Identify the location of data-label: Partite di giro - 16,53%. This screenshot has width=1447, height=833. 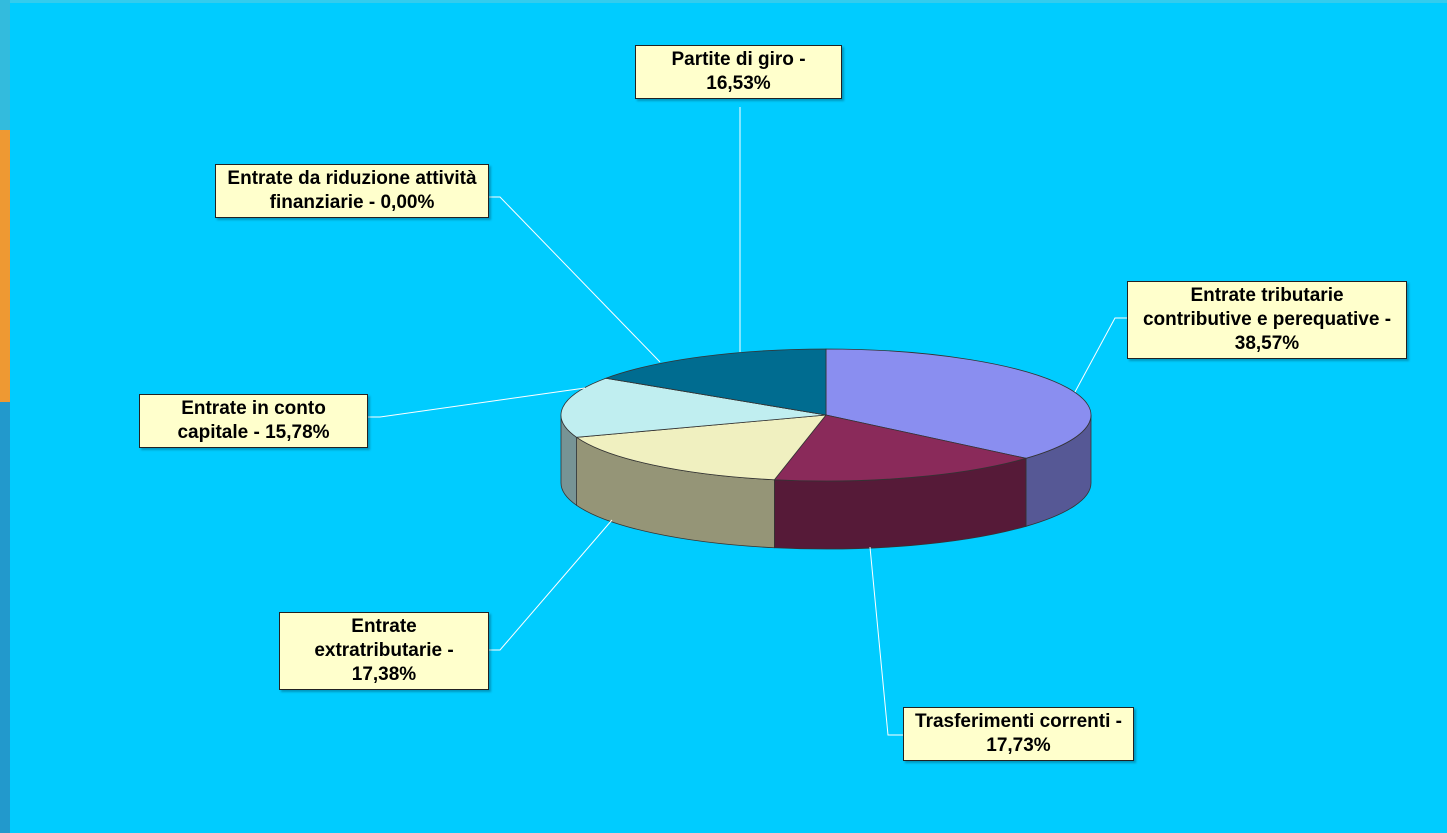
(738, 72).